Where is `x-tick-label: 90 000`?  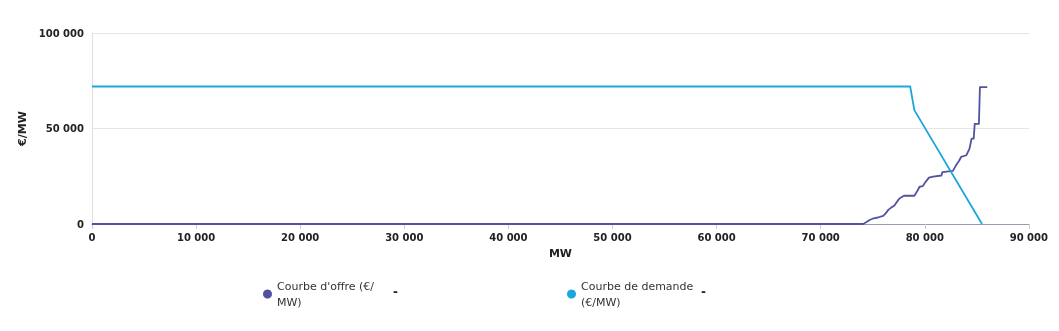
x-tick-label: 90 000 is located at coordinates (1029, 237).